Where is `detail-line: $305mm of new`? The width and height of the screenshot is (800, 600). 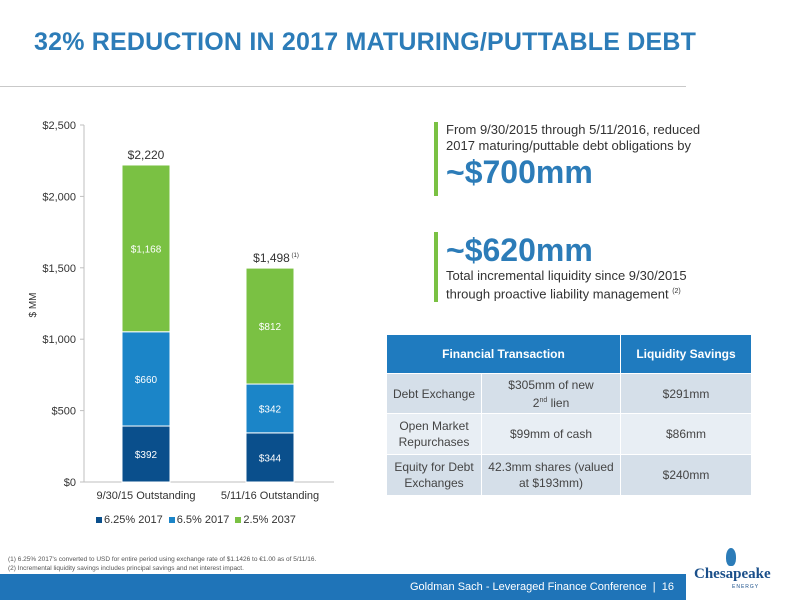 detail-line: $305mm of new is located at coordinates (551, 384).